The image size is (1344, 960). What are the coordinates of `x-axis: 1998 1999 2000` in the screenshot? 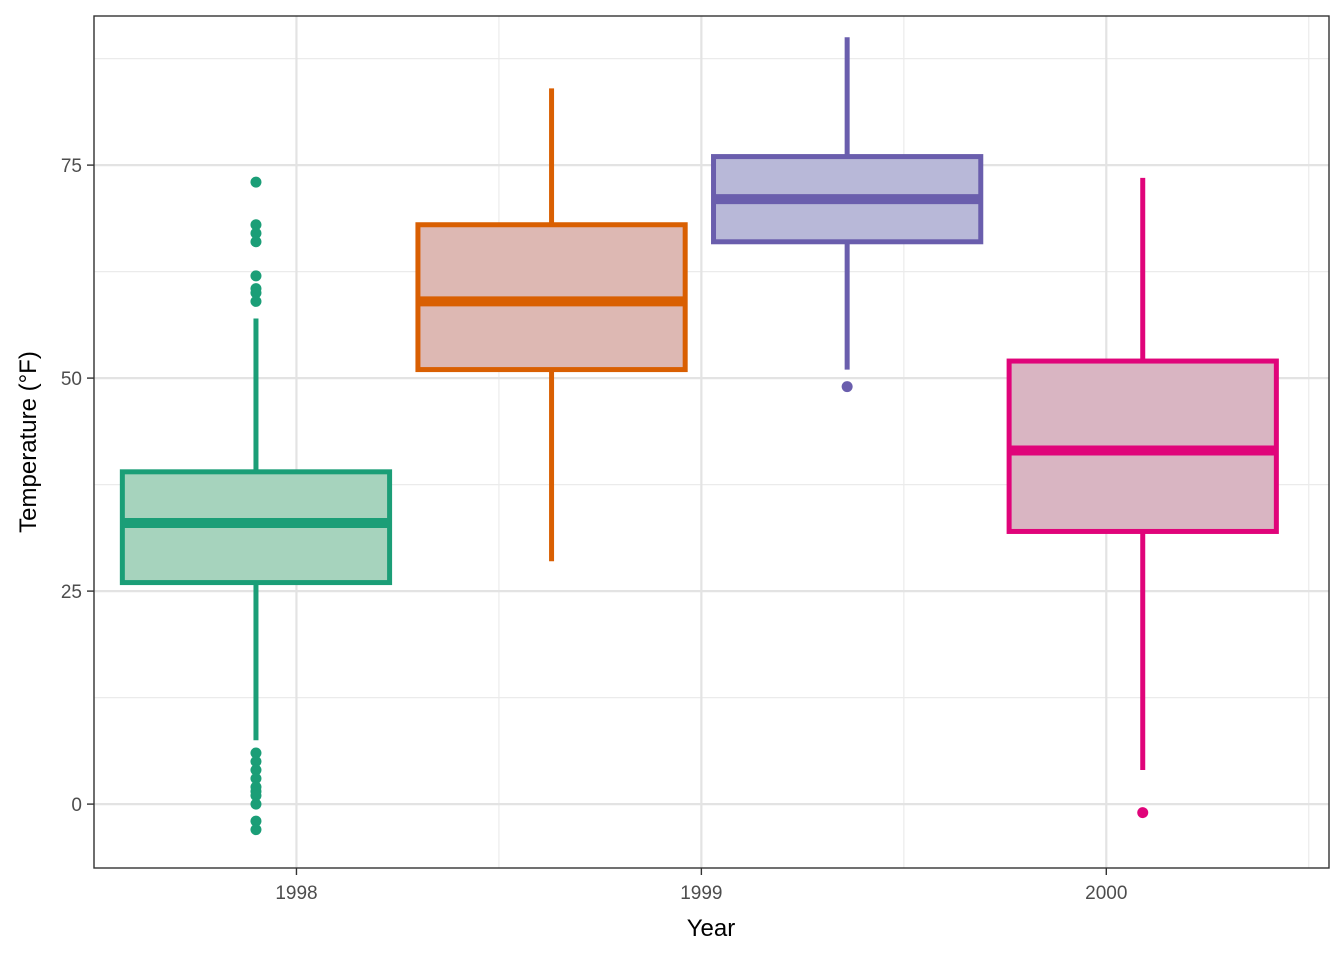 It's located at (701, 886).